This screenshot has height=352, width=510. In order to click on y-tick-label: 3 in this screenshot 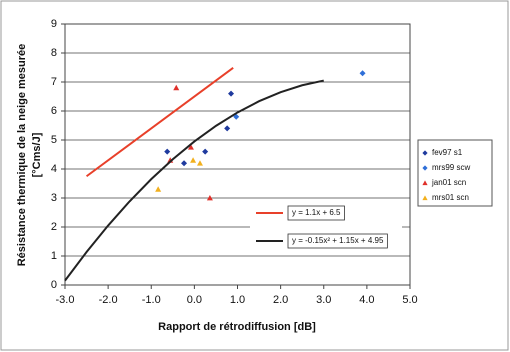, I will do `click(54, 198)`.